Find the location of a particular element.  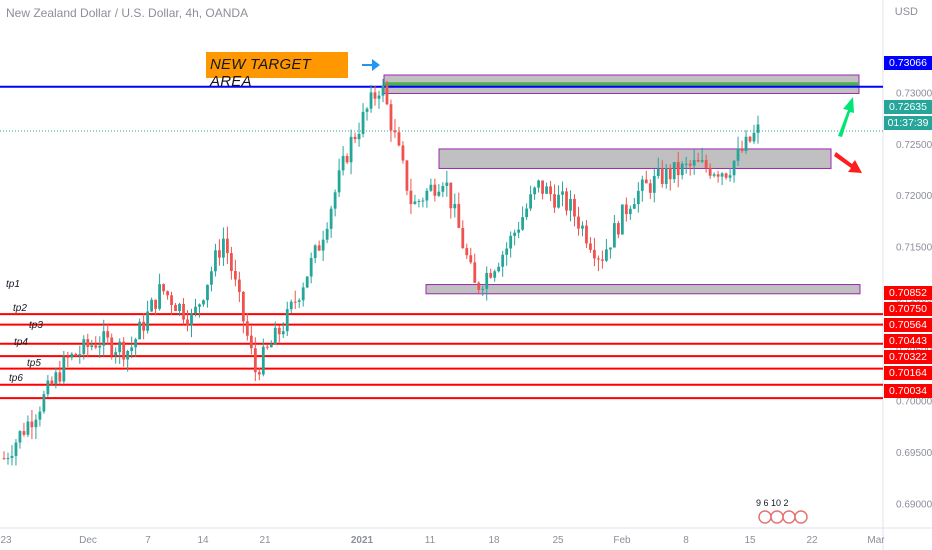

tp4-price-tag: 0.70443 is located at coordinates (908, 341).